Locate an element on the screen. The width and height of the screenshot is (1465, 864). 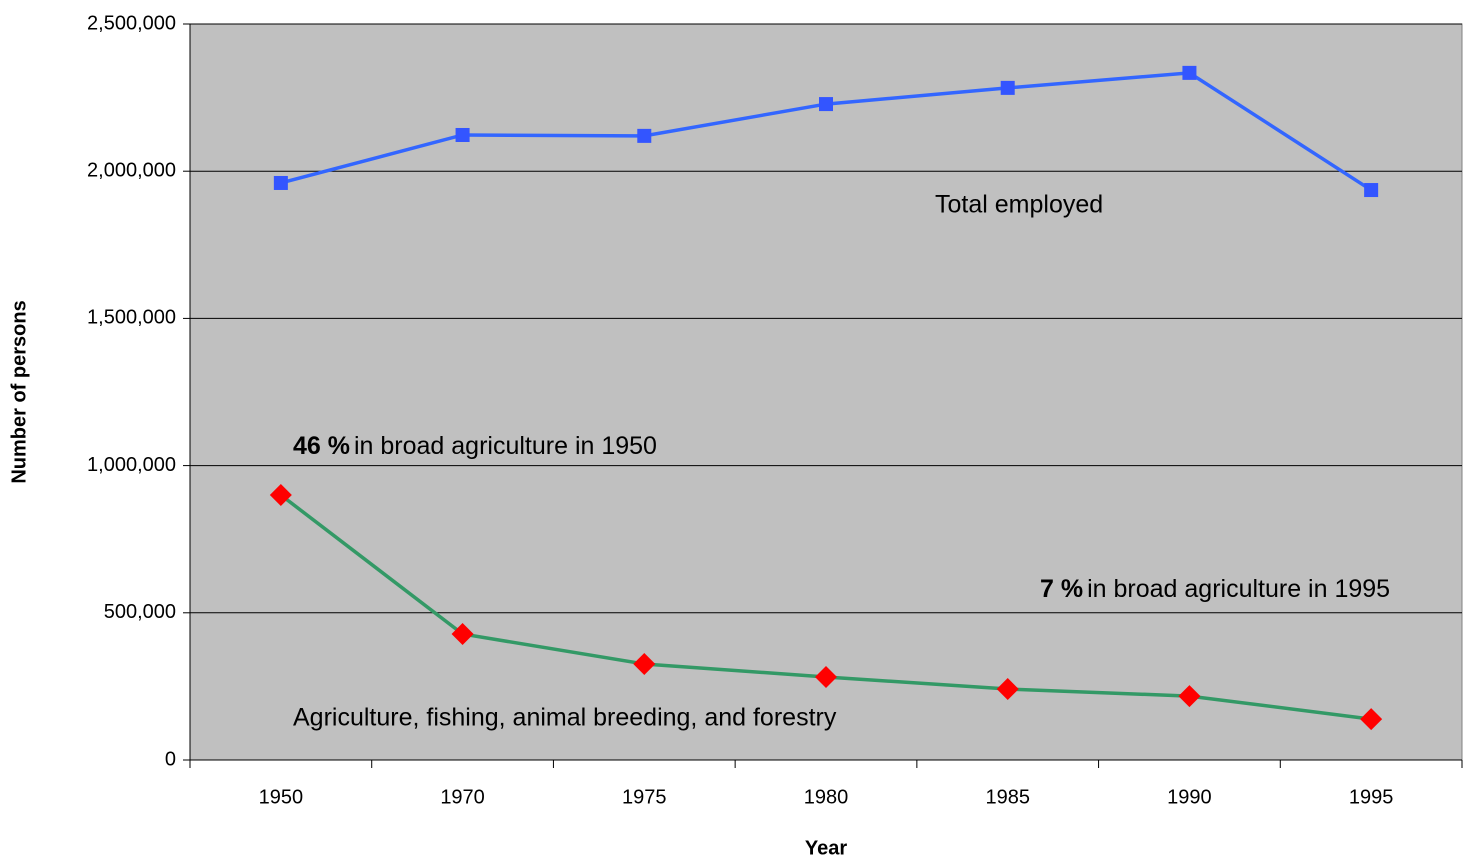
y-tick-label: 2,000,000 is located at coordinates (131, 170).